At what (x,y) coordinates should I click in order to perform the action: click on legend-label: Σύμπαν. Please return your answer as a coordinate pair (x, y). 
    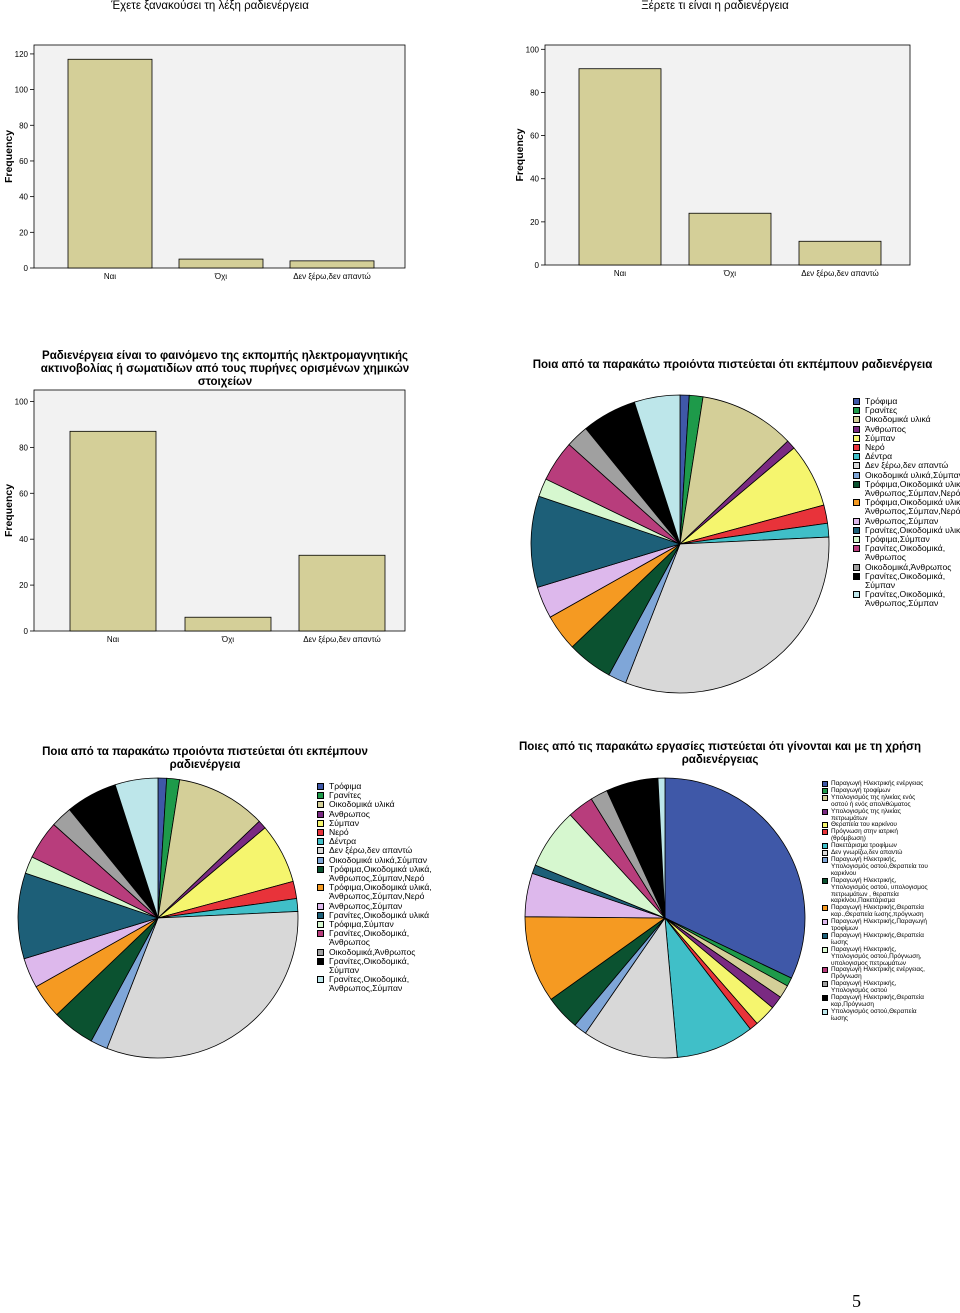
    Looking at the image, I should click on (880, 437).